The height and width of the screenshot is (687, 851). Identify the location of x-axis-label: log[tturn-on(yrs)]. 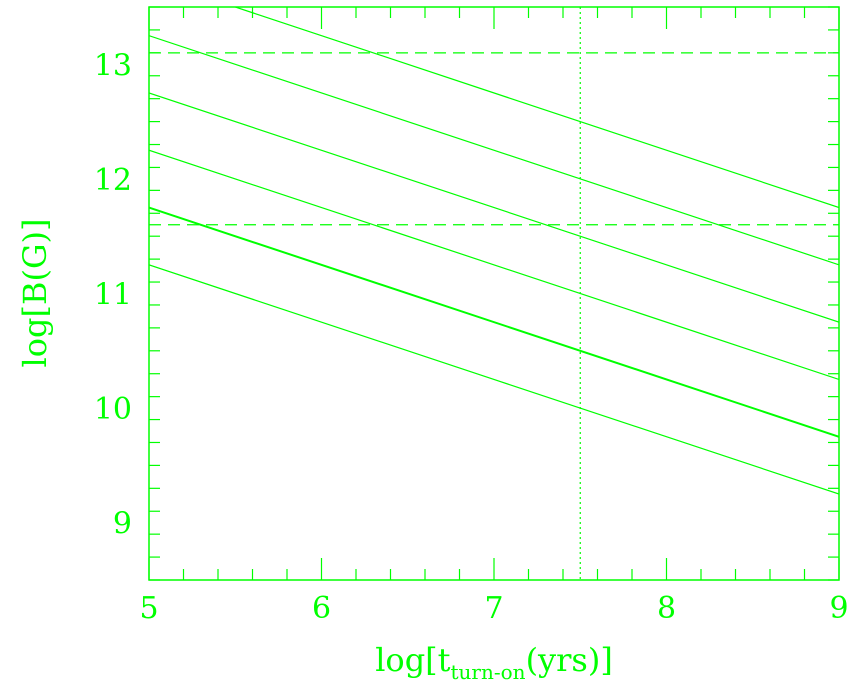
(494, 662).